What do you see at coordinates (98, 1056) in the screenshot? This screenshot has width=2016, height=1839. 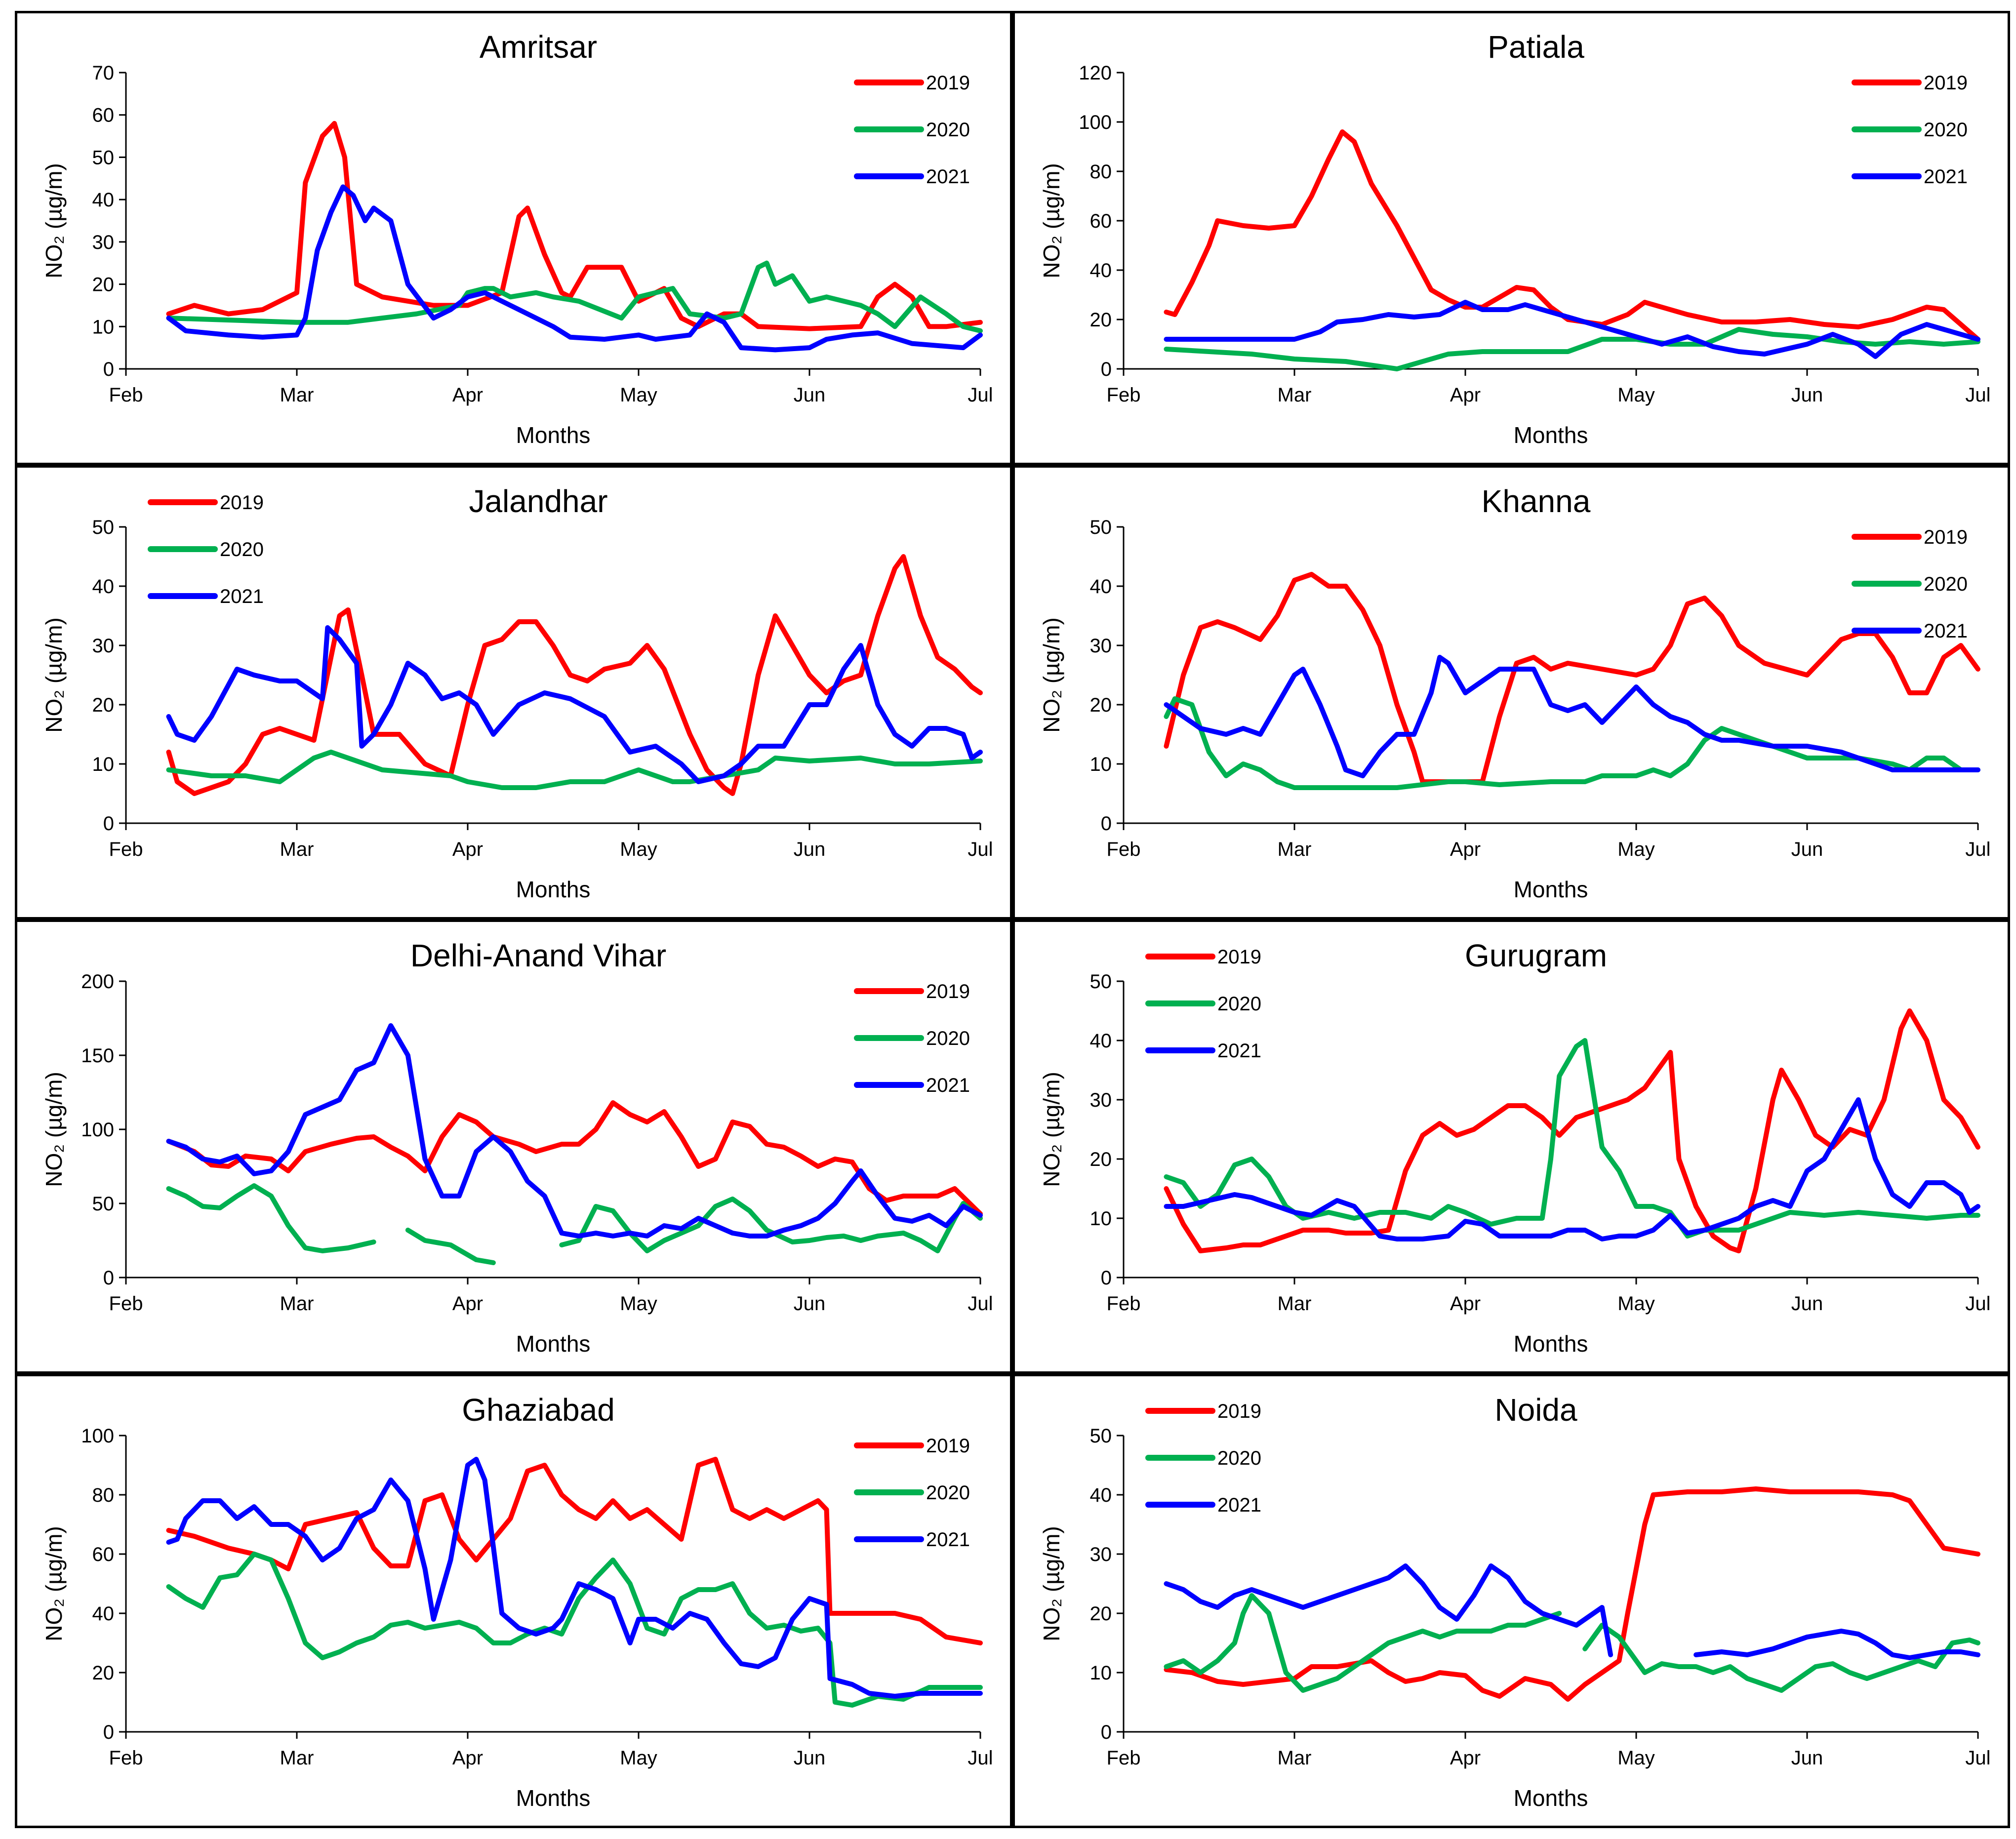 I see `y-tick-label: 150` at bounding box center [98, 1056].